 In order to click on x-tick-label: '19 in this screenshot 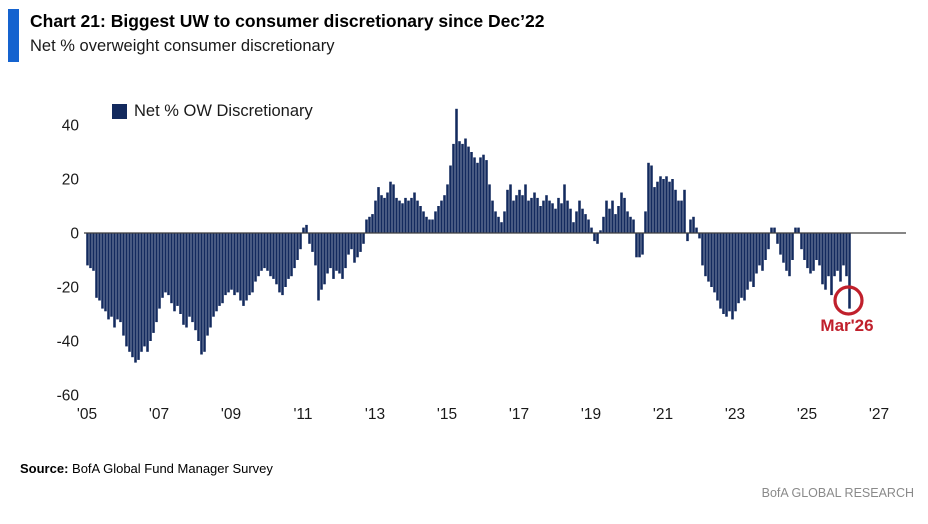, I will do `click(591, 414)`.